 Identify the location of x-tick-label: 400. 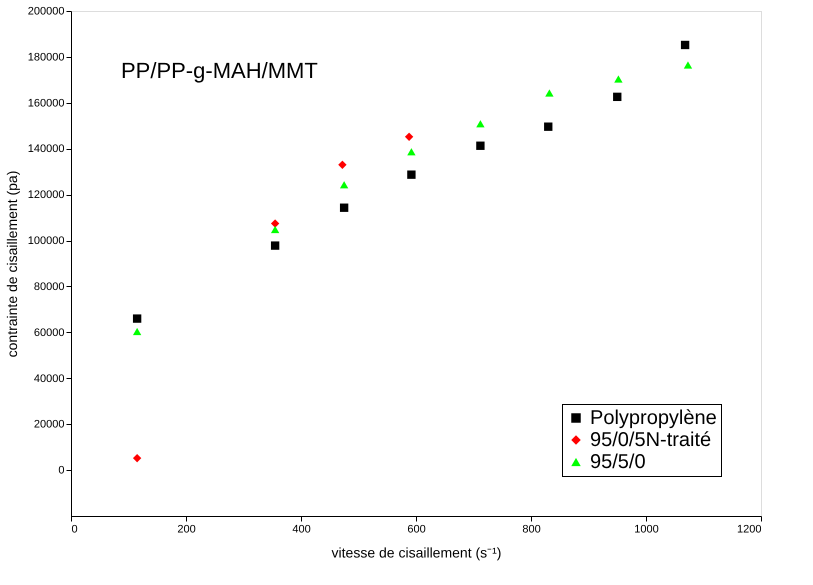
(301, 530).